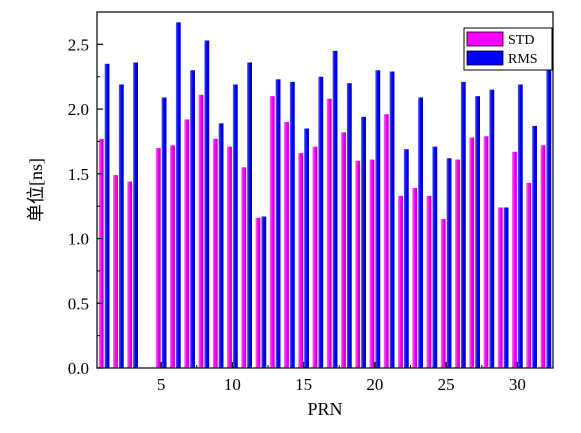 This screenshot has width=581, height=433. I want to click on x-tick-label: 15, so click(303, 384).